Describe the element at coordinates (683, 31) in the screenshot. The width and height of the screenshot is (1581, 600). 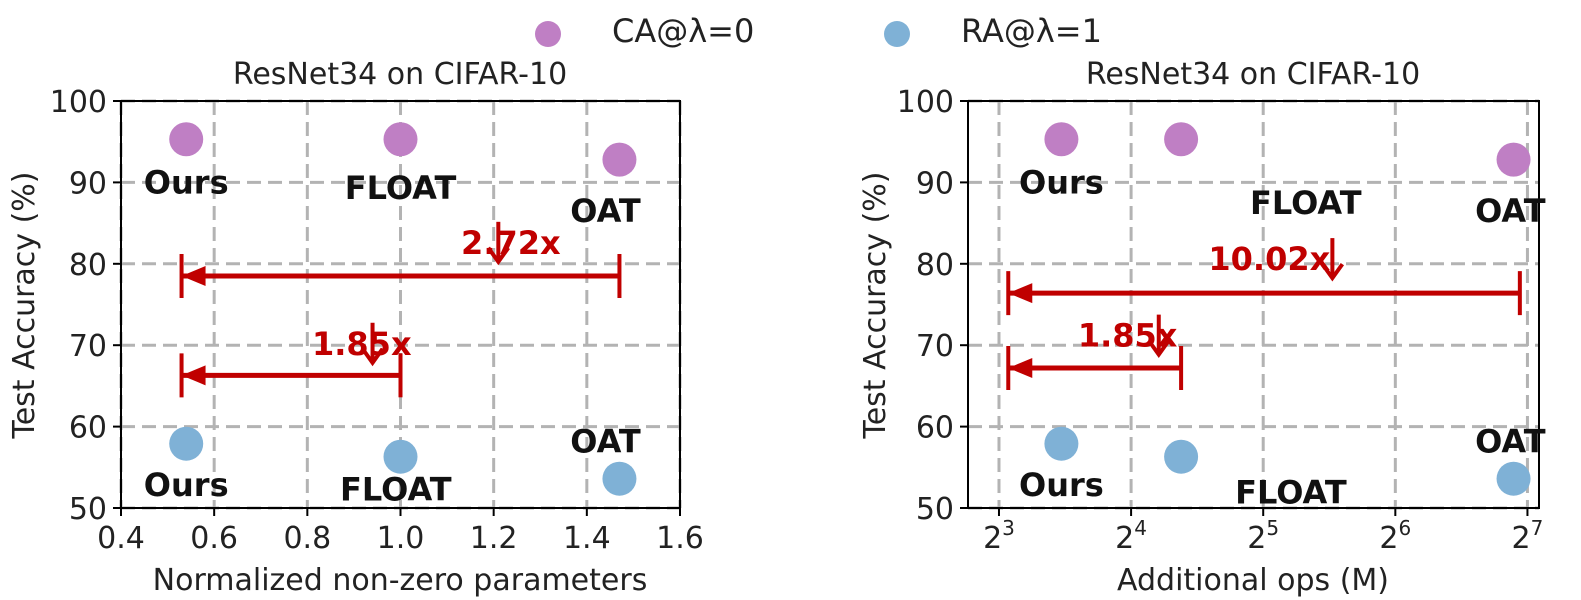
I see `legend-label-ca: CA@λ=0` at that location.